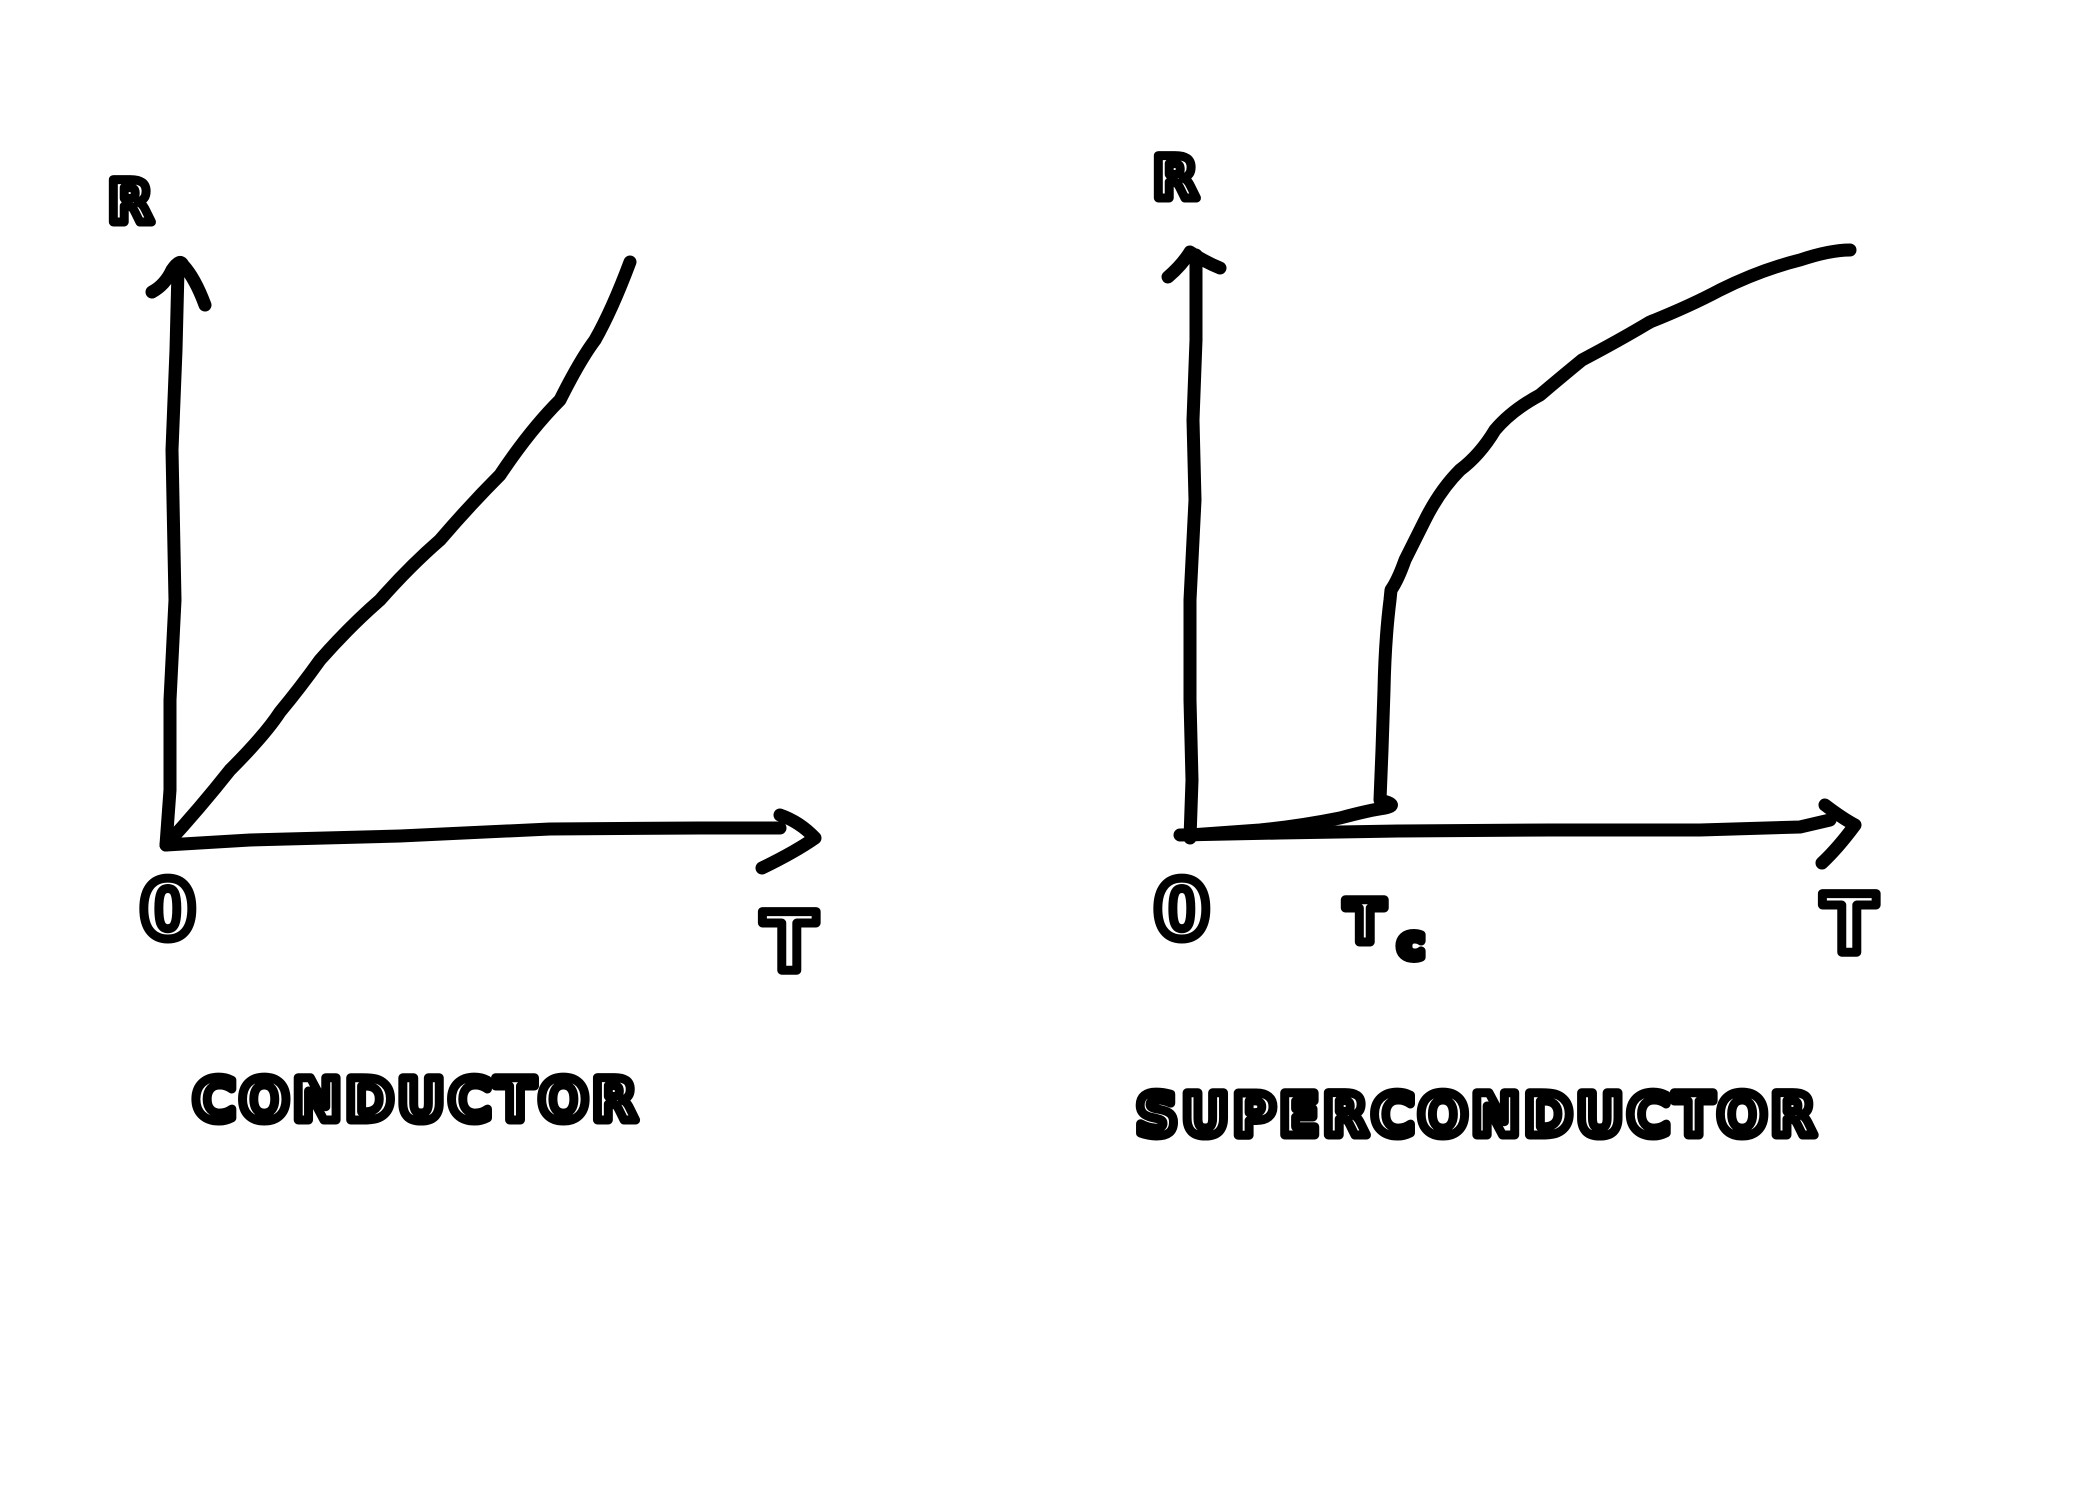  I want to click on left-x-arrowhead, so click(788, 841).